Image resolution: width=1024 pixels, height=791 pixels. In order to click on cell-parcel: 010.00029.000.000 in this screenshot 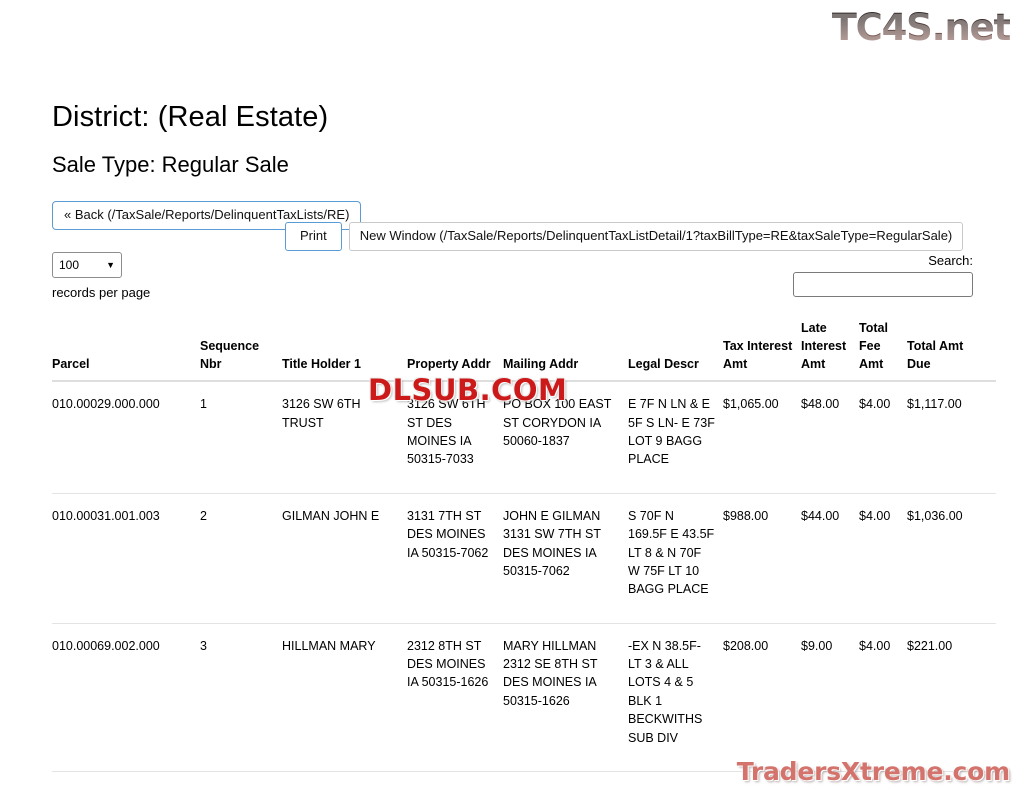, I will do `click(126, 437)`.